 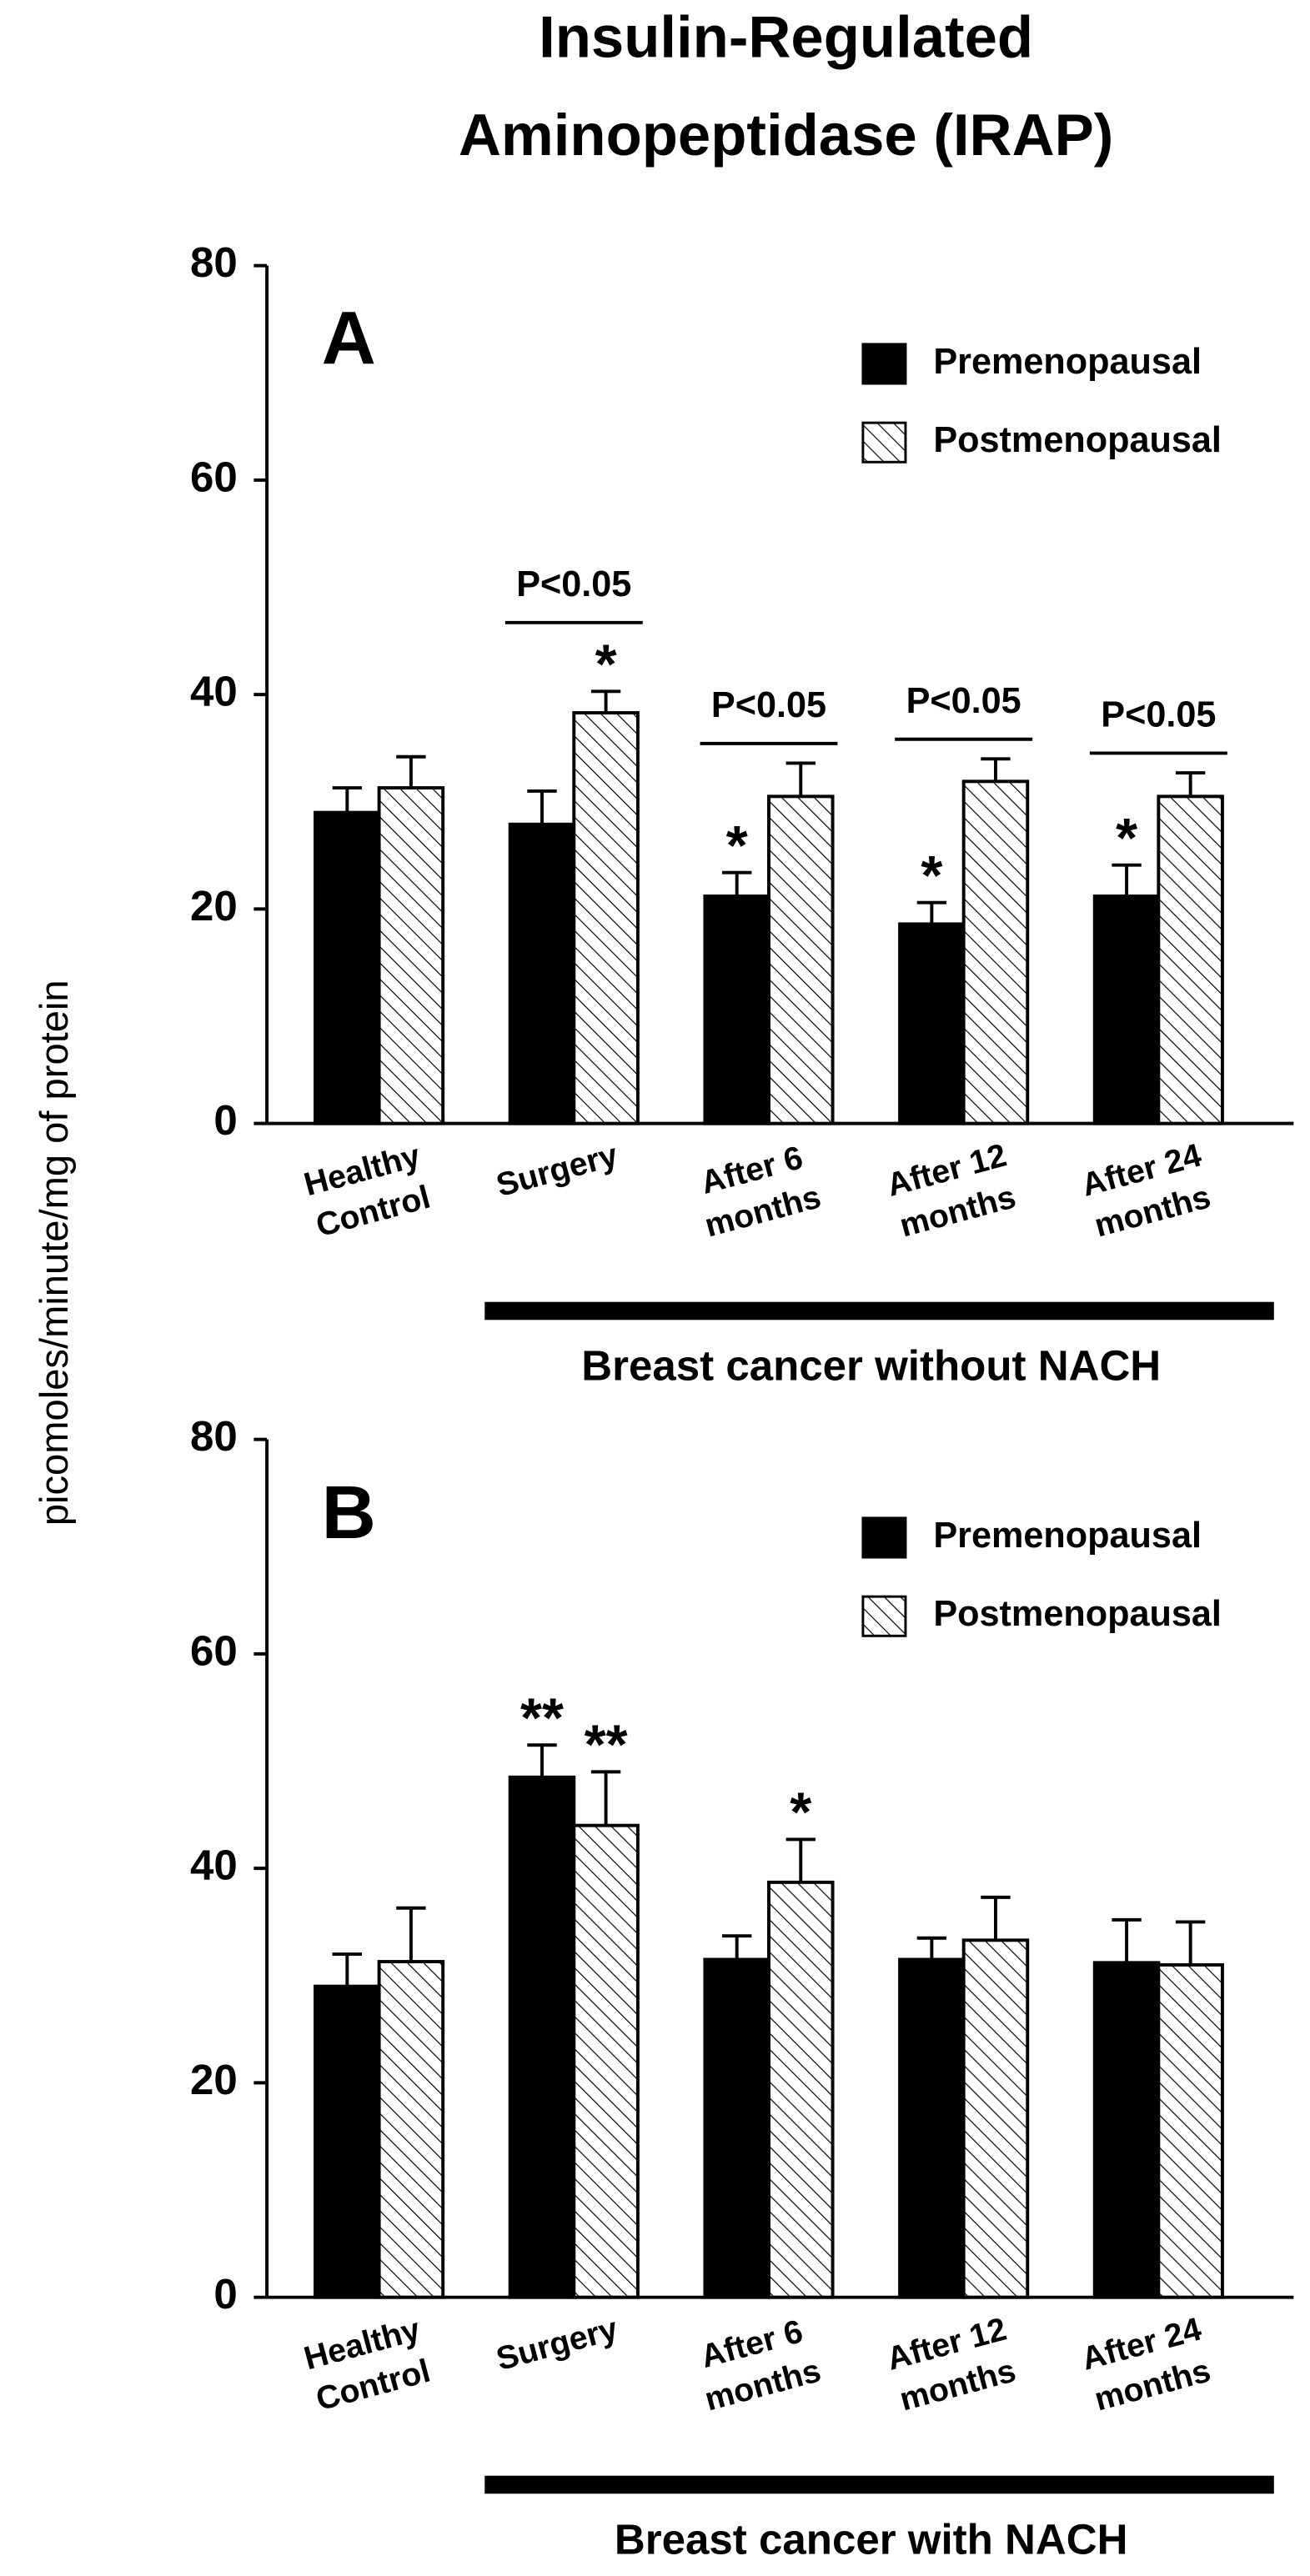 I want to click on panel-letter: B, so click(x=349, y=1513).